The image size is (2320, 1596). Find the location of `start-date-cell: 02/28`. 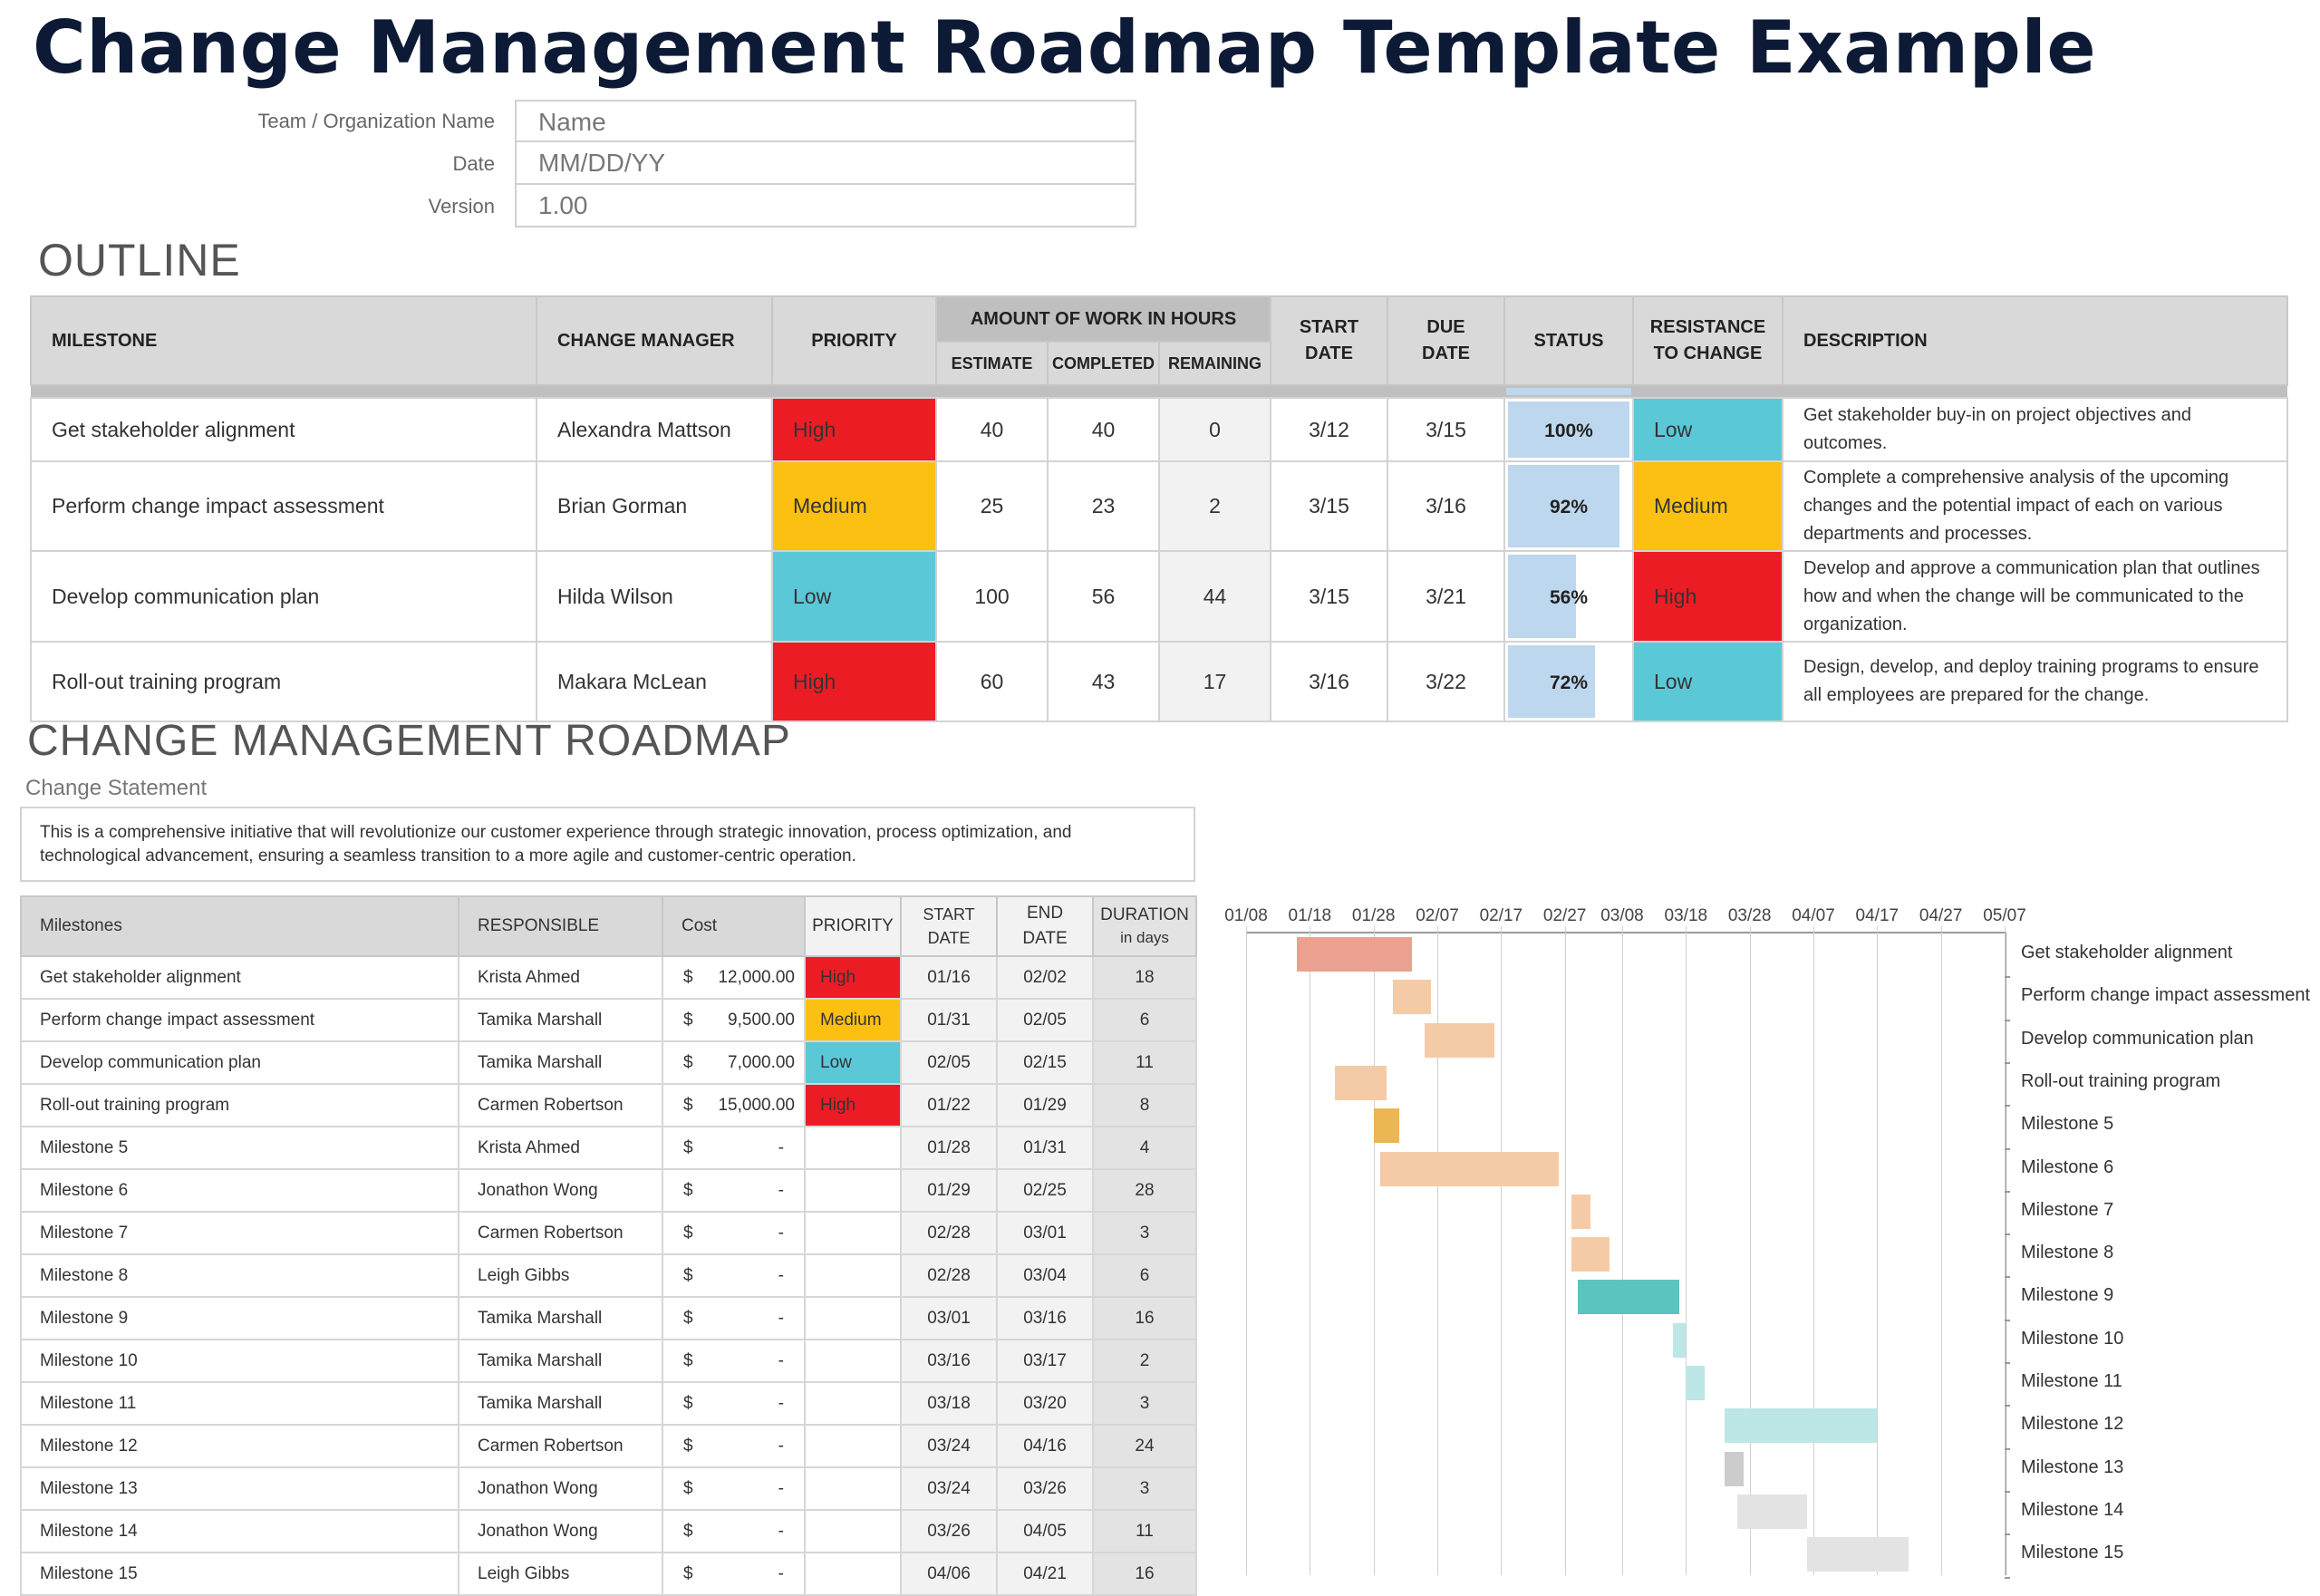

start-date-cell: 02/28 is located at coordinates (949, 1275).